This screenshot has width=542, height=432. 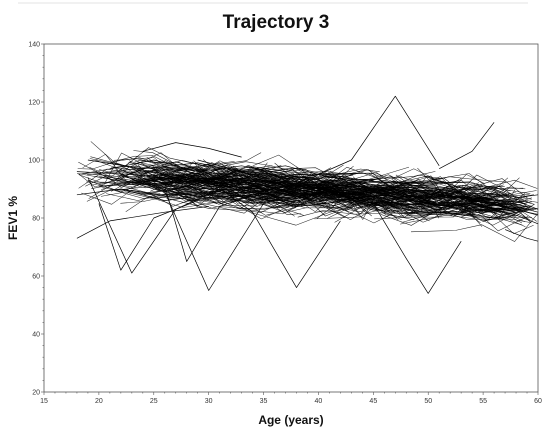 What do you see at coordinates (34, 103) in the screenshot?
I see `y-tick-label: 120` at bounding box center [34, 103].